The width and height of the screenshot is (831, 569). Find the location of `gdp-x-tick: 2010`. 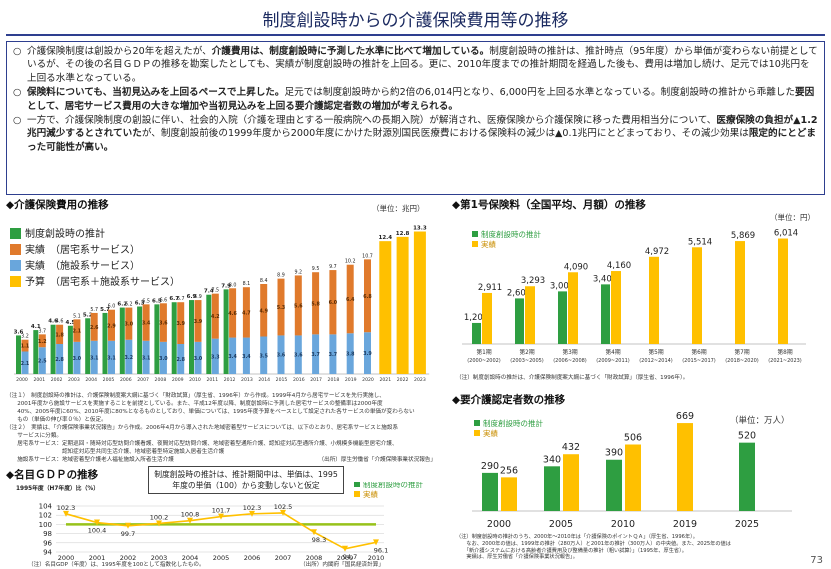

gdp-x-tick: 2010 is located at coordinates (376, 558).